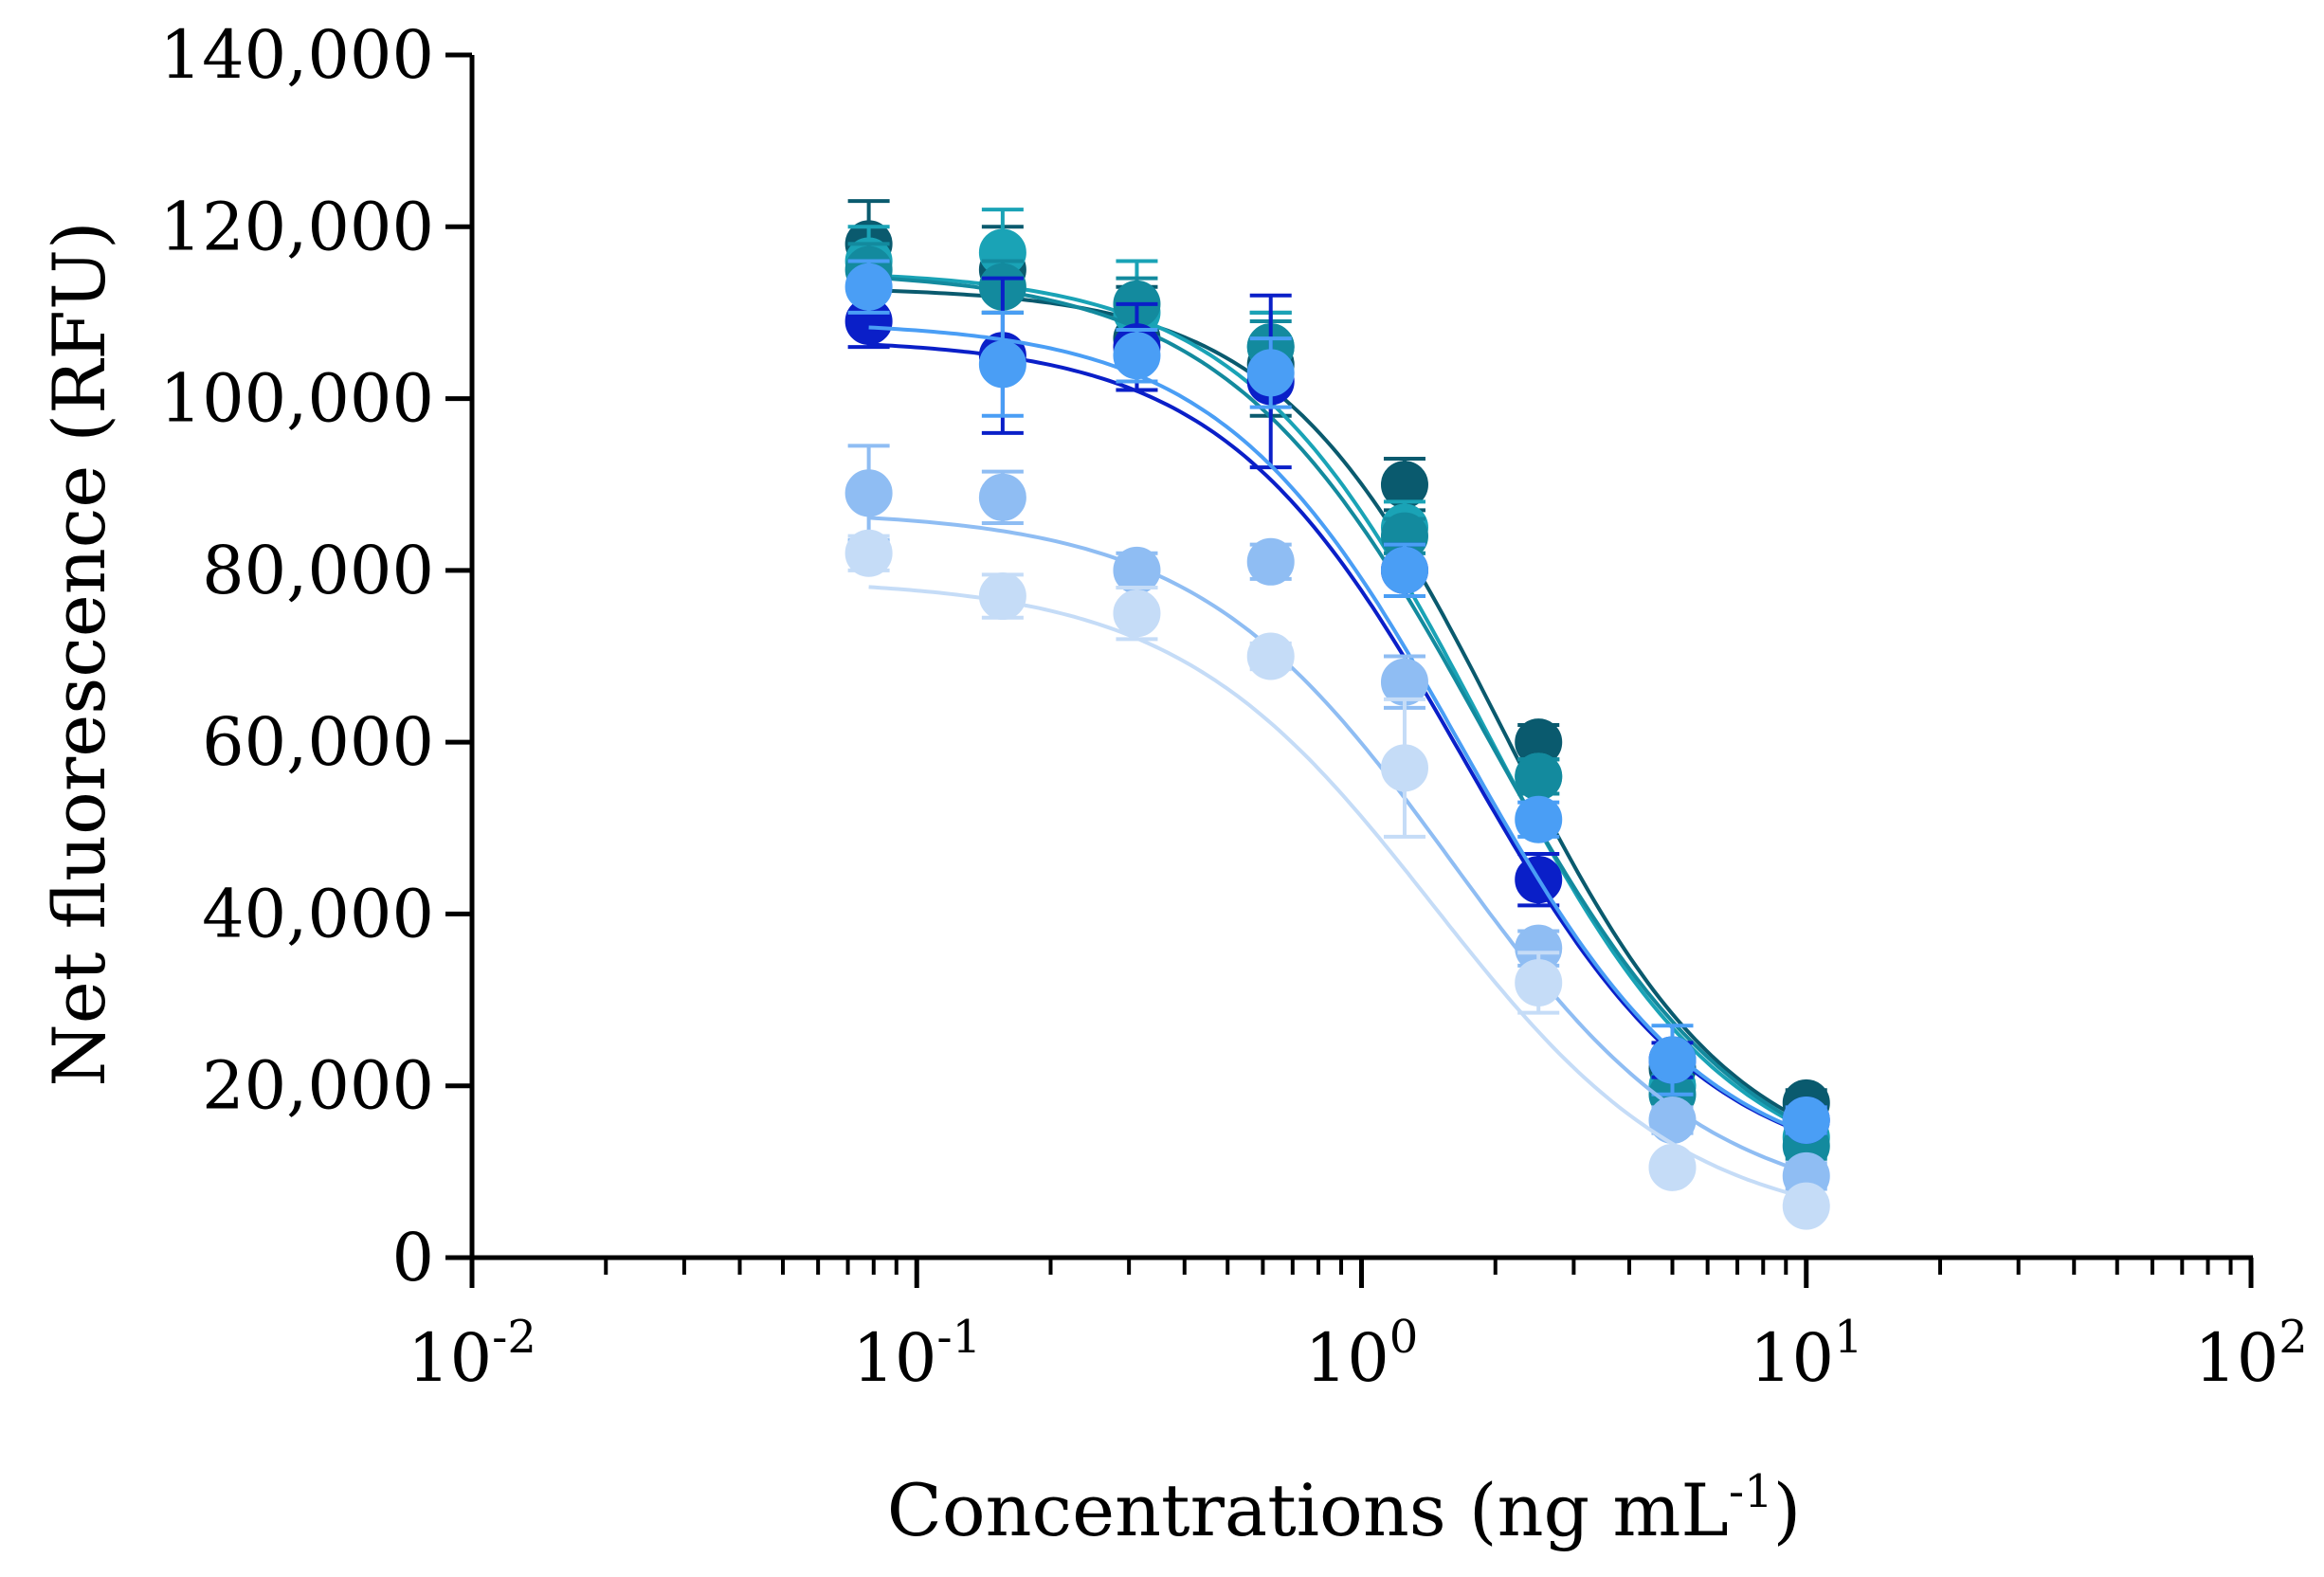 This screenshot has width=2324, height=1577. I want to click on x-tick-exponent: 0, so click(1404, 1337).